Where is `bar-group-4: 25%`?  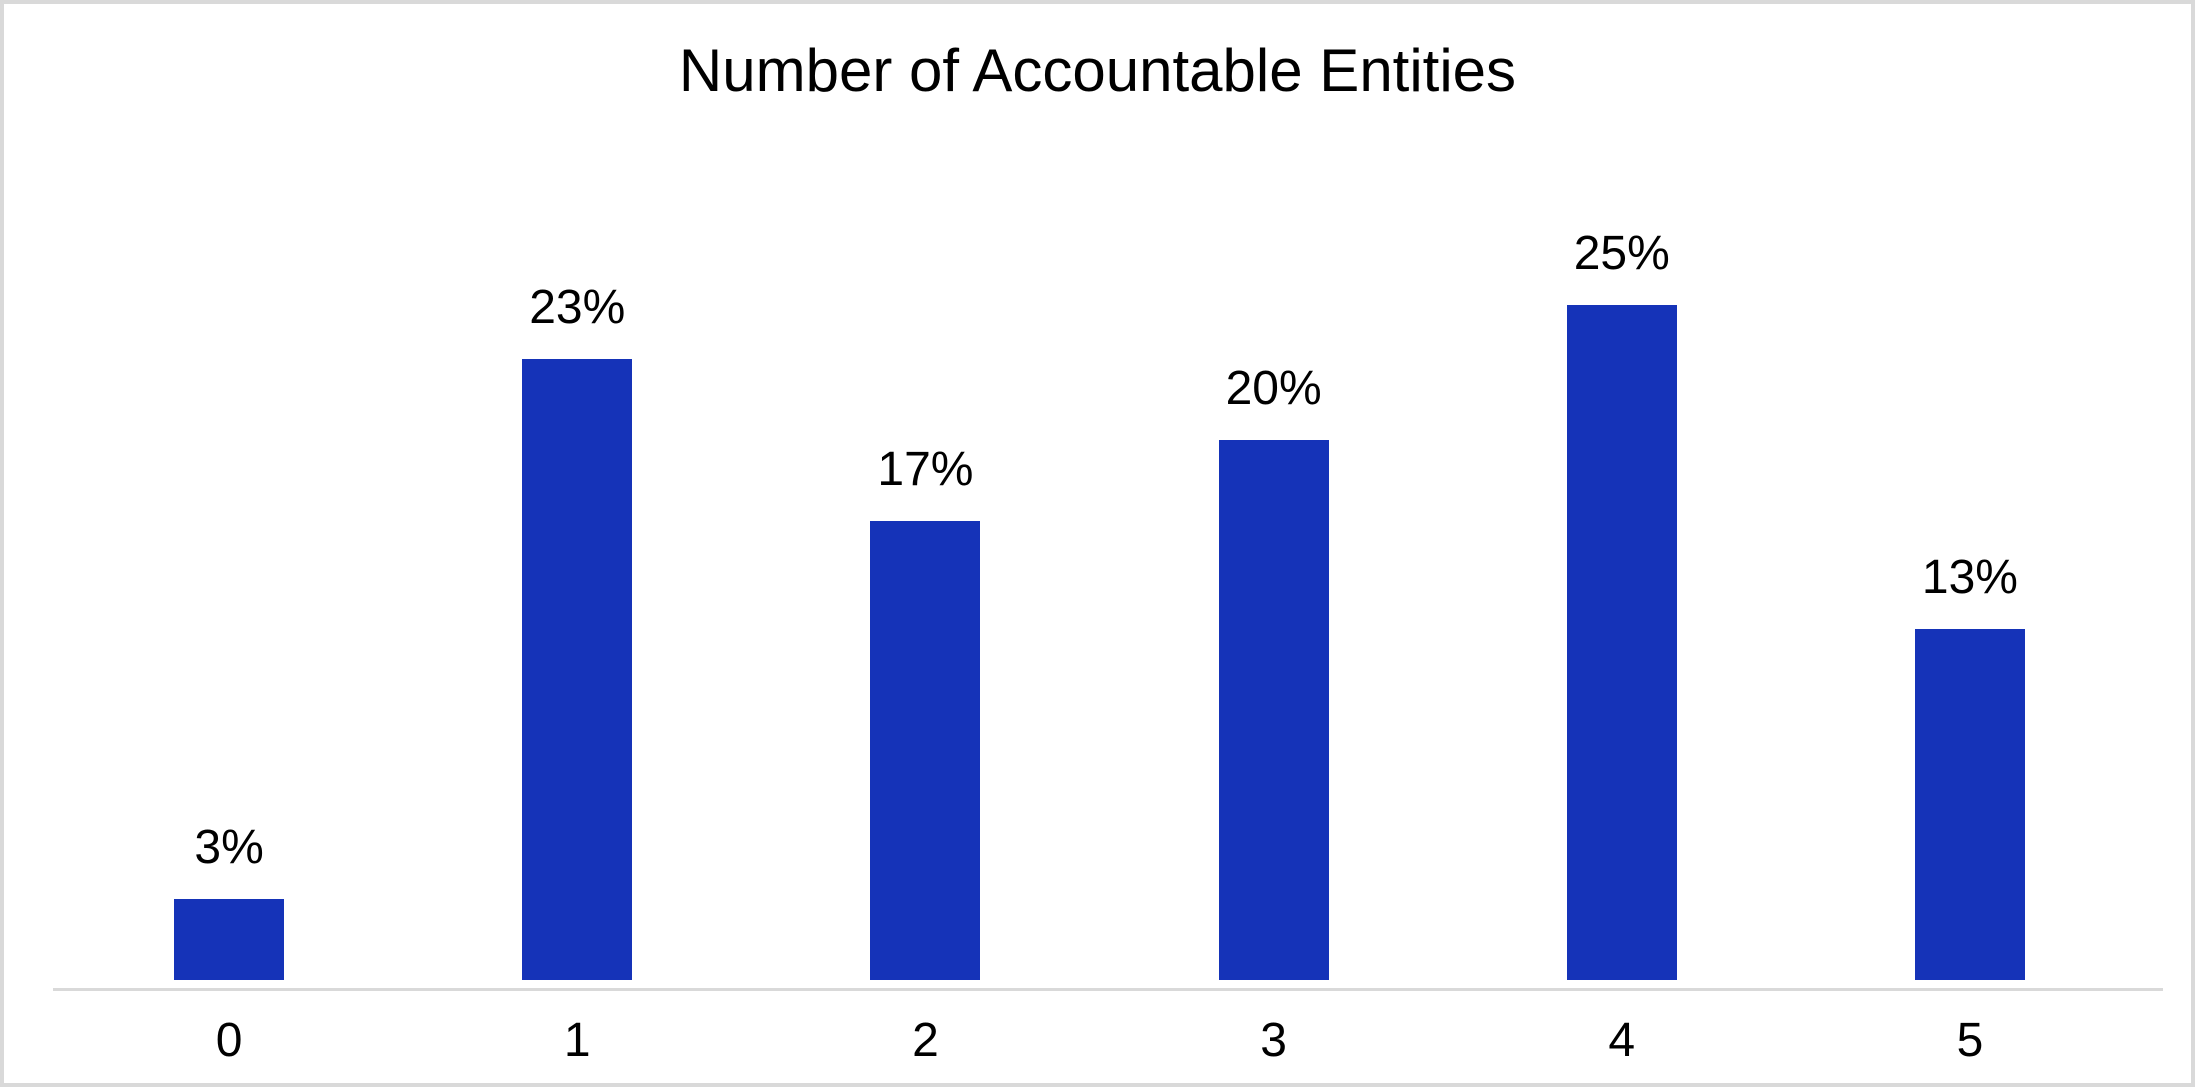 bar-group-4: 25% is located at coordinates (1622, 605).